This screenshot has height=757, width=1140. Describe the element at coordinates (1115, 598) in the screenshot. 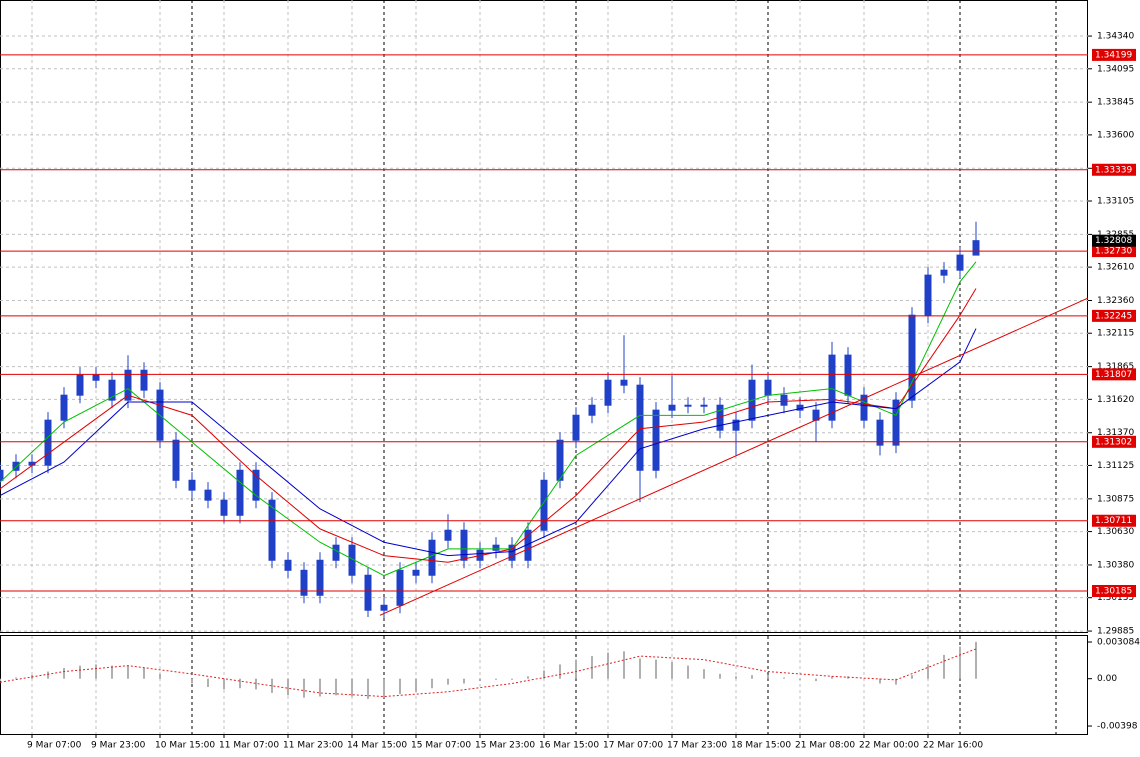

I see `y-tick-label: 1.30135` at that location.